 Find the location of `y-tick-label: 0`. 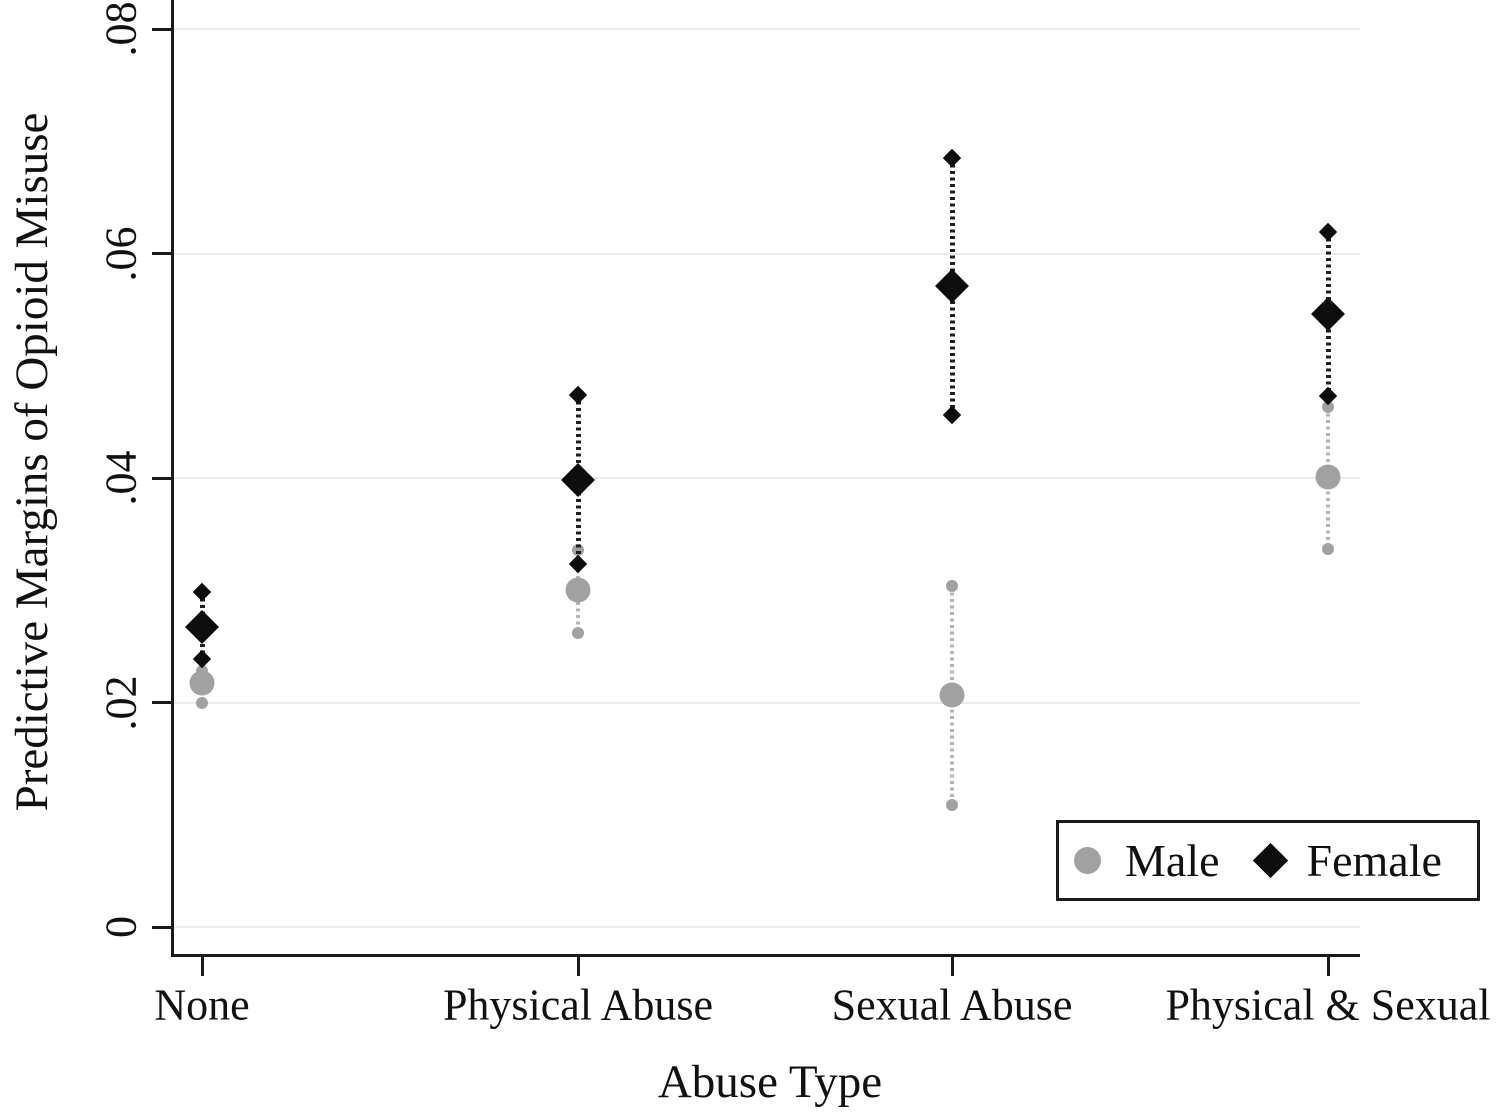

y-tick-label: 0 is located at coordinates (121, 927).